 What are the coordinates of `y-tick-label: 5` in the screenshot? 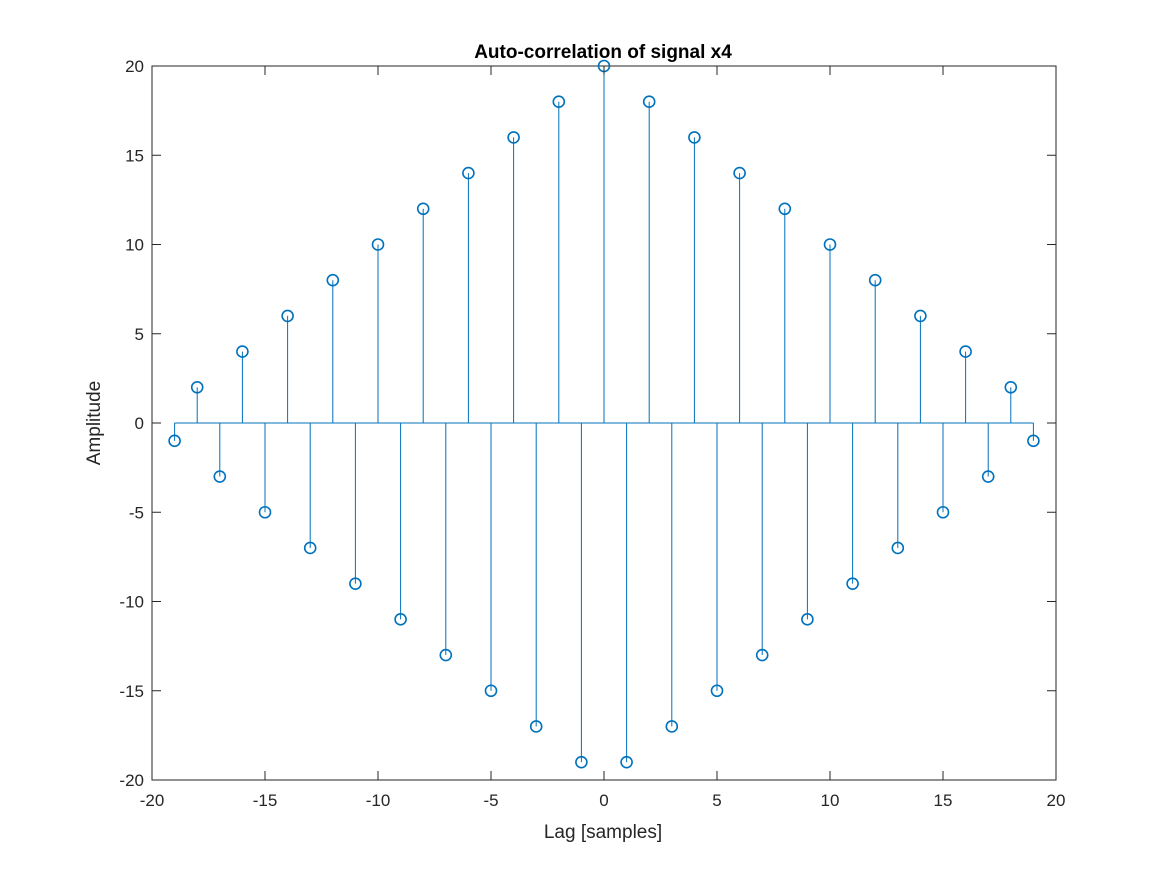 It's located at (139, 334).